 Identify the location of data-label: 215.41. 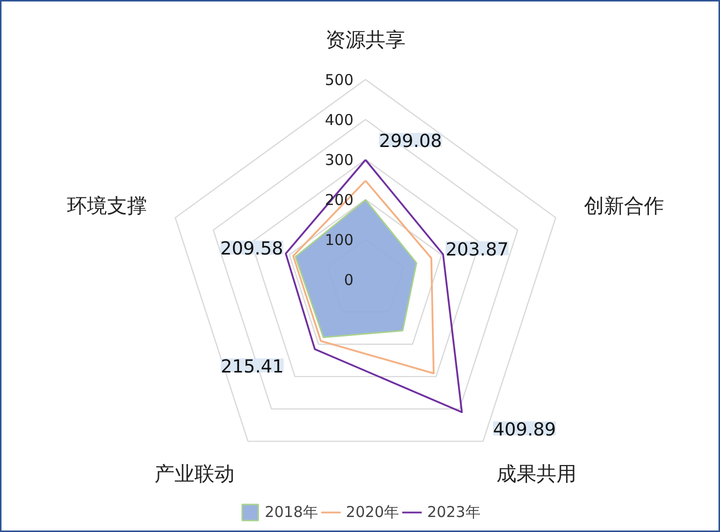
(252, 367).